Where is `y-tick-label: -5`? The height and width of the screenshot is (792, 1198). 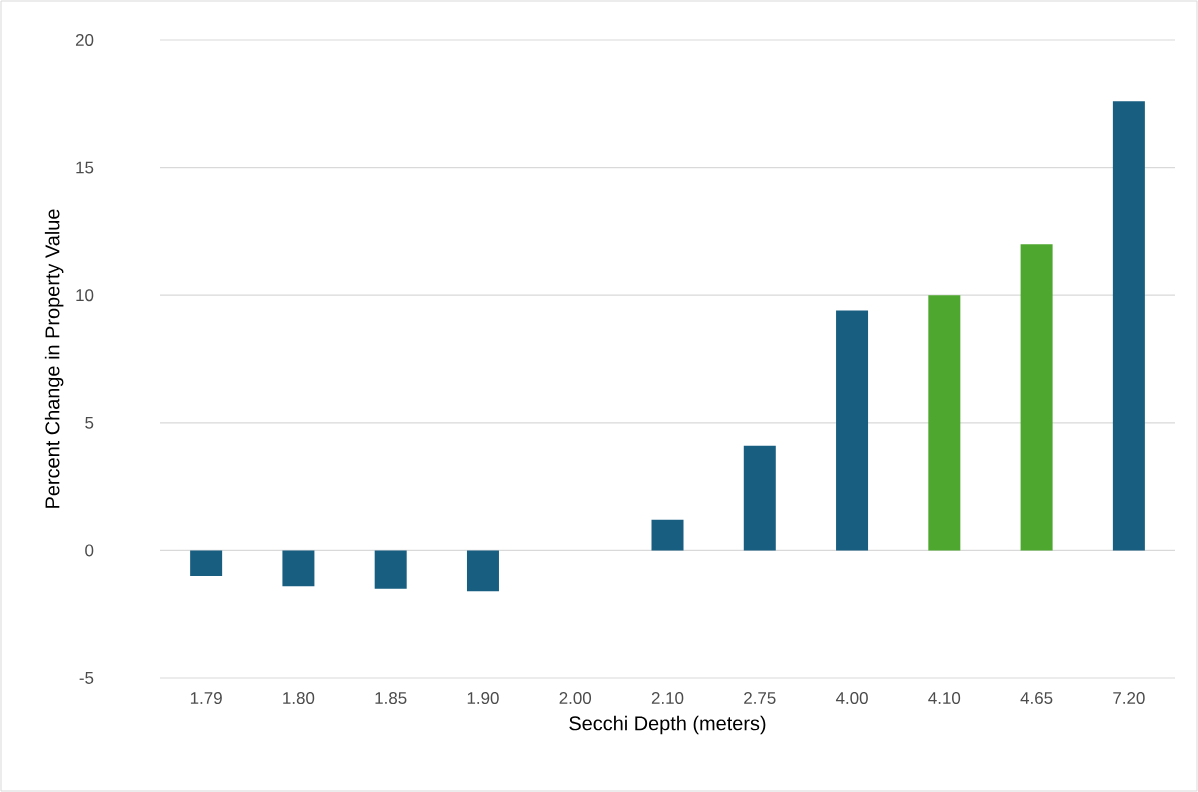
y-tick-label: -5 is located at coordinates (86, 678).